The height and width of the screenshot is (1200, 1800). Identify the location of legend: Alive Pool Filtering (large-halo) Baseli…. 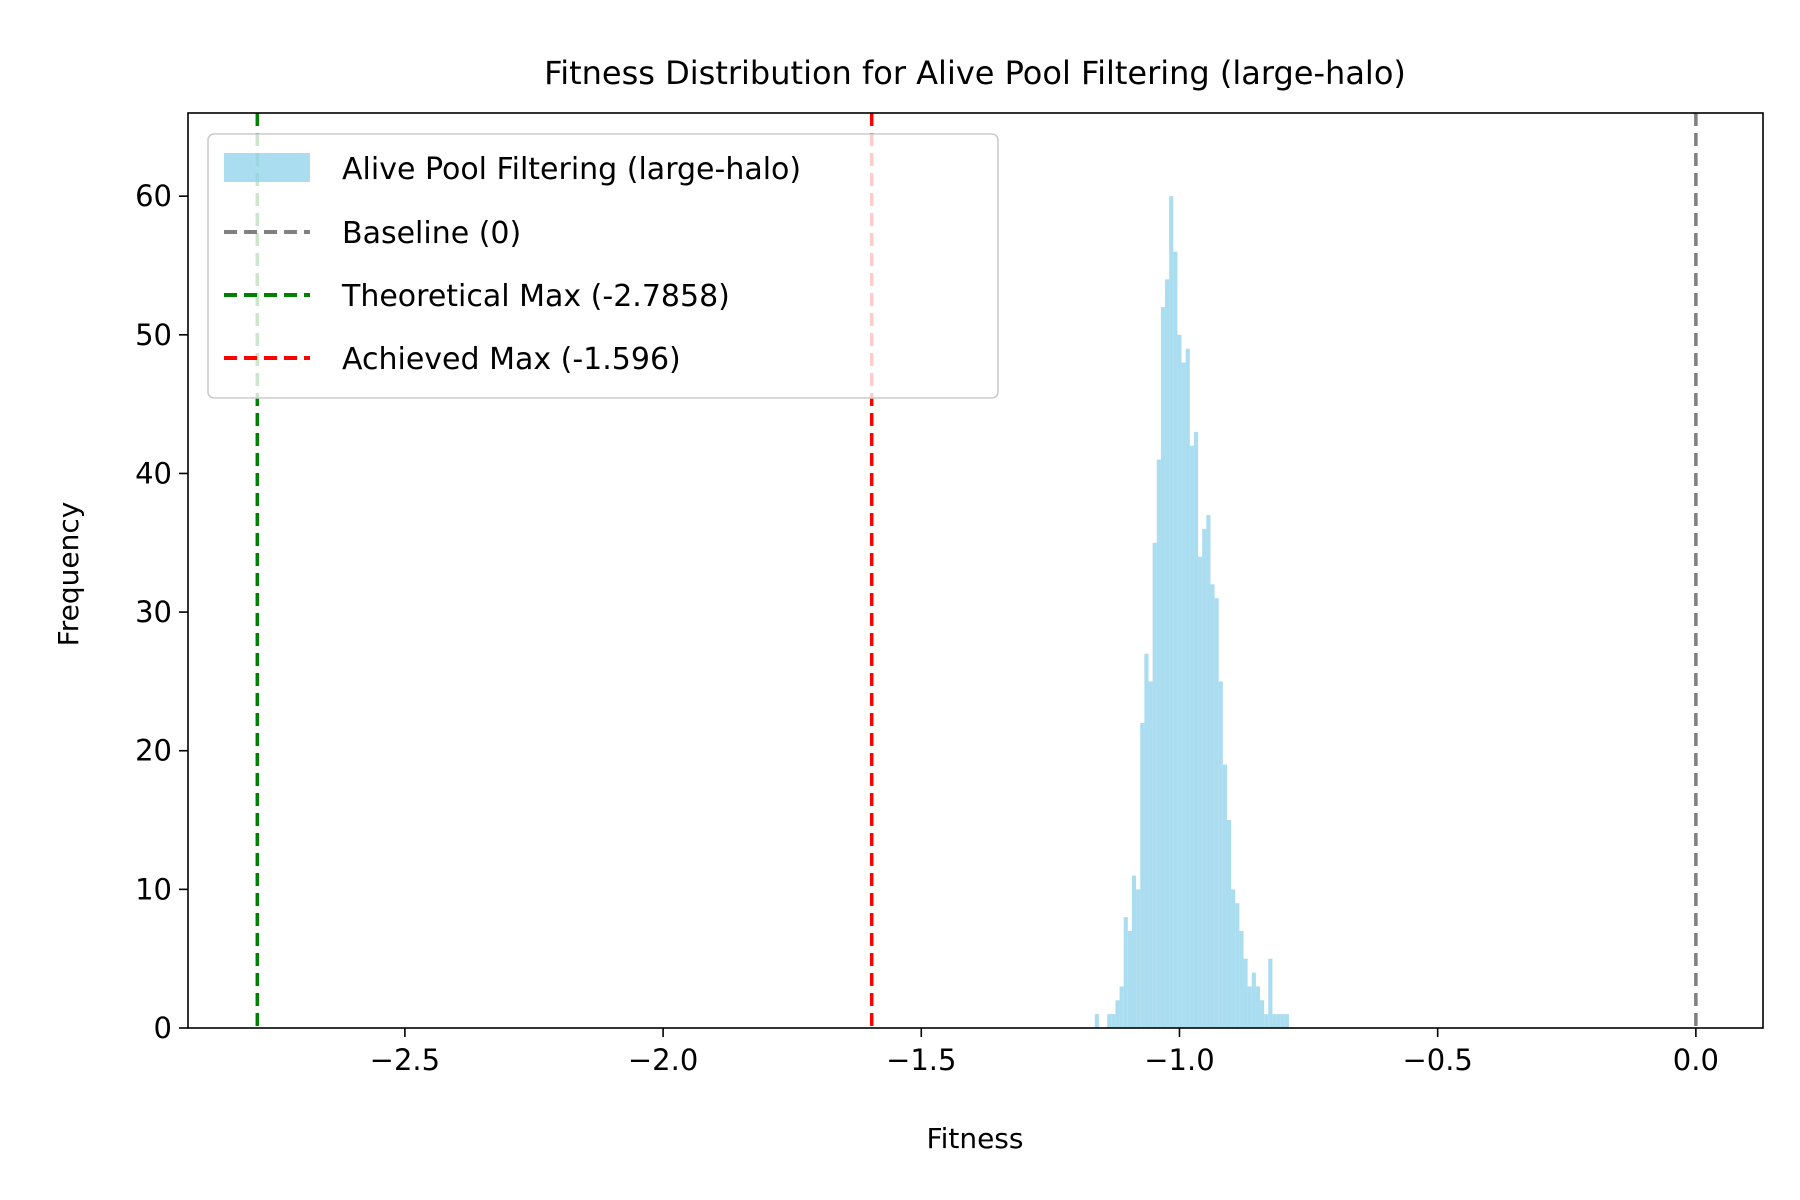
(603, 266).